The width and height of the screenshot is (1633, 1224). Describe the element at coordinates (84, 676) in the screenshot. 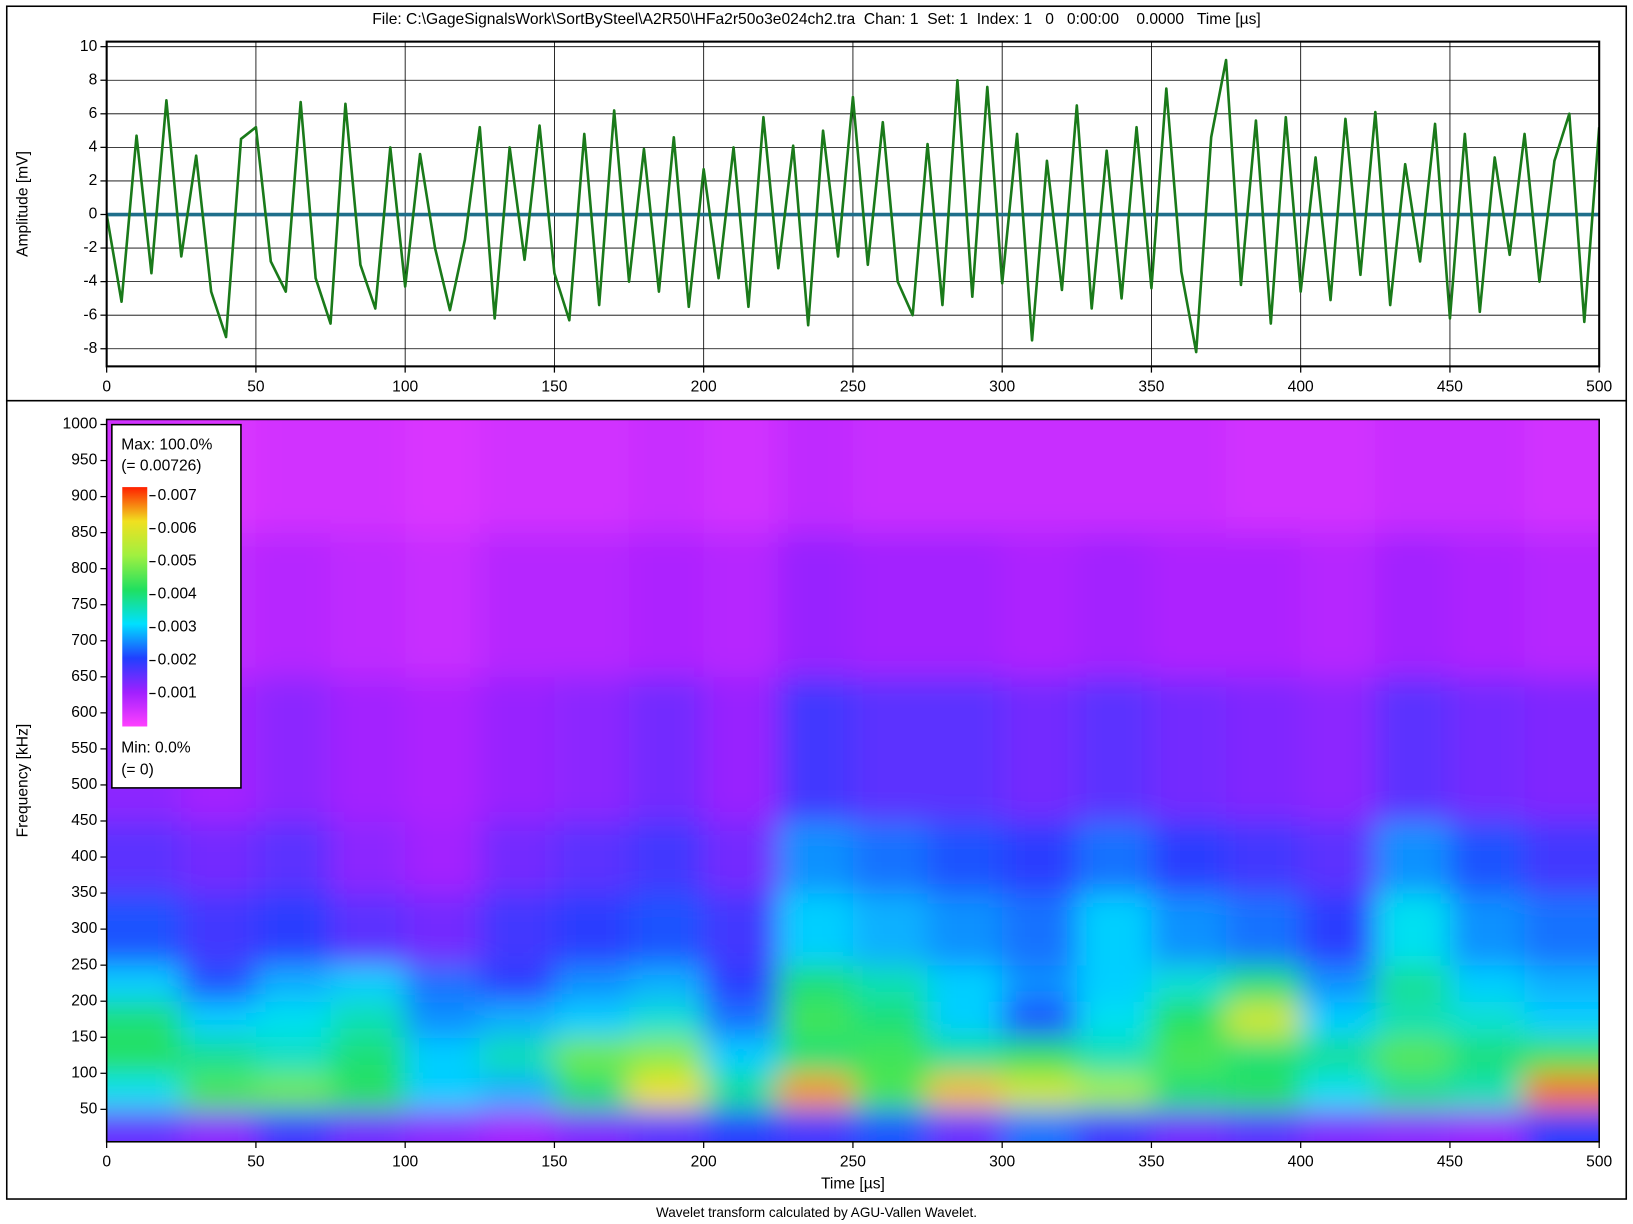

I see `y-tick-label: 650` at that location.